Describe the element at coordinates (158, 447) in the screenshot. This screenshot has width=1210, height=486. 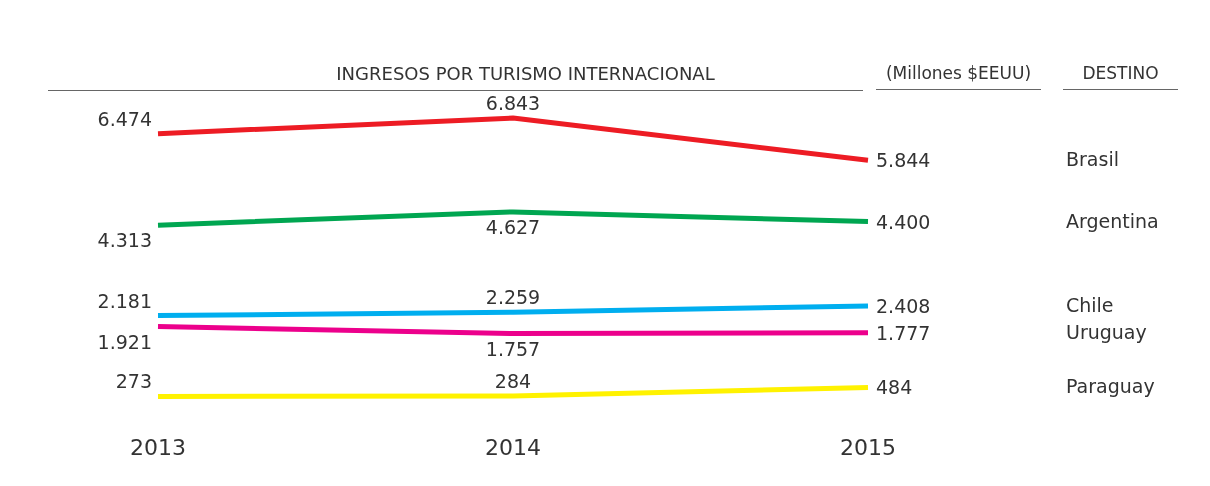
I see `x-tick-label: 2013` at that location.